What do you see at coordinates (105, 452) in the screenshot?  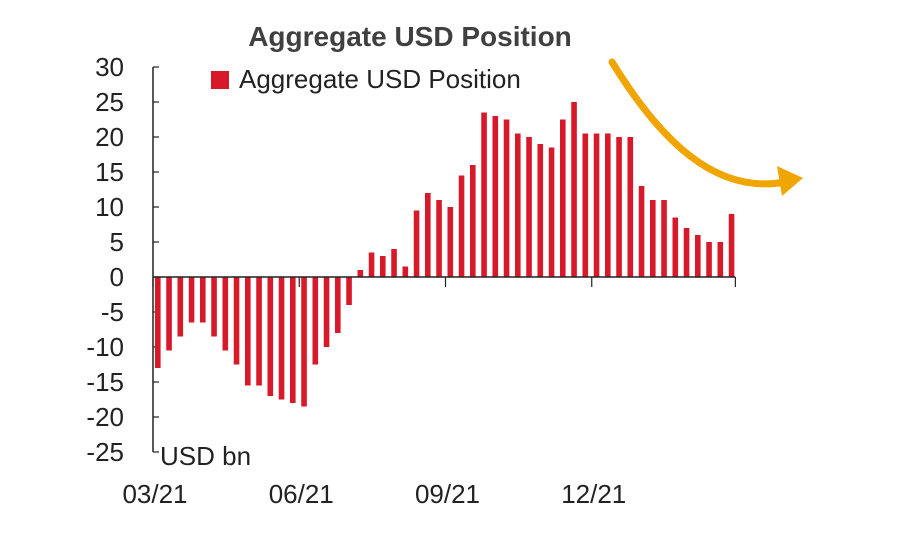 I see `y-tick-label: -25` at bounding box center [105, 452].